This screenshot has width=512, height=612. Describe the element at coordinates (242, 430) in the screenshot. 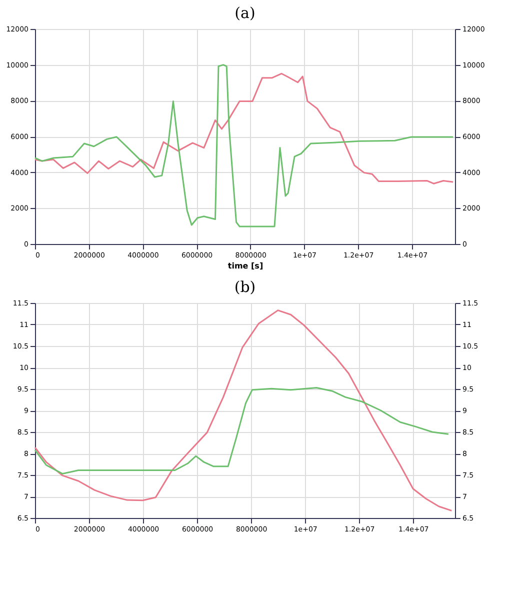

I see `line-series` at that location.